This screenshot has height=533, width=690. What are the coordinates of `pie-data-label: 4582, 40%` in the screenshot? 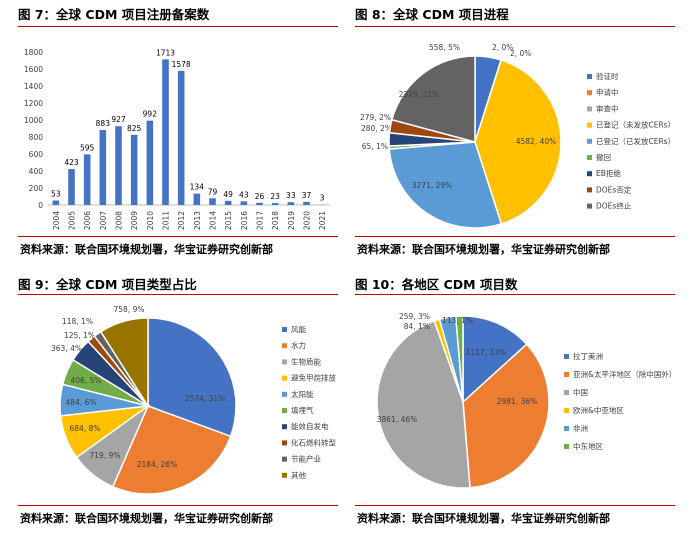 It's located at (536, 141).